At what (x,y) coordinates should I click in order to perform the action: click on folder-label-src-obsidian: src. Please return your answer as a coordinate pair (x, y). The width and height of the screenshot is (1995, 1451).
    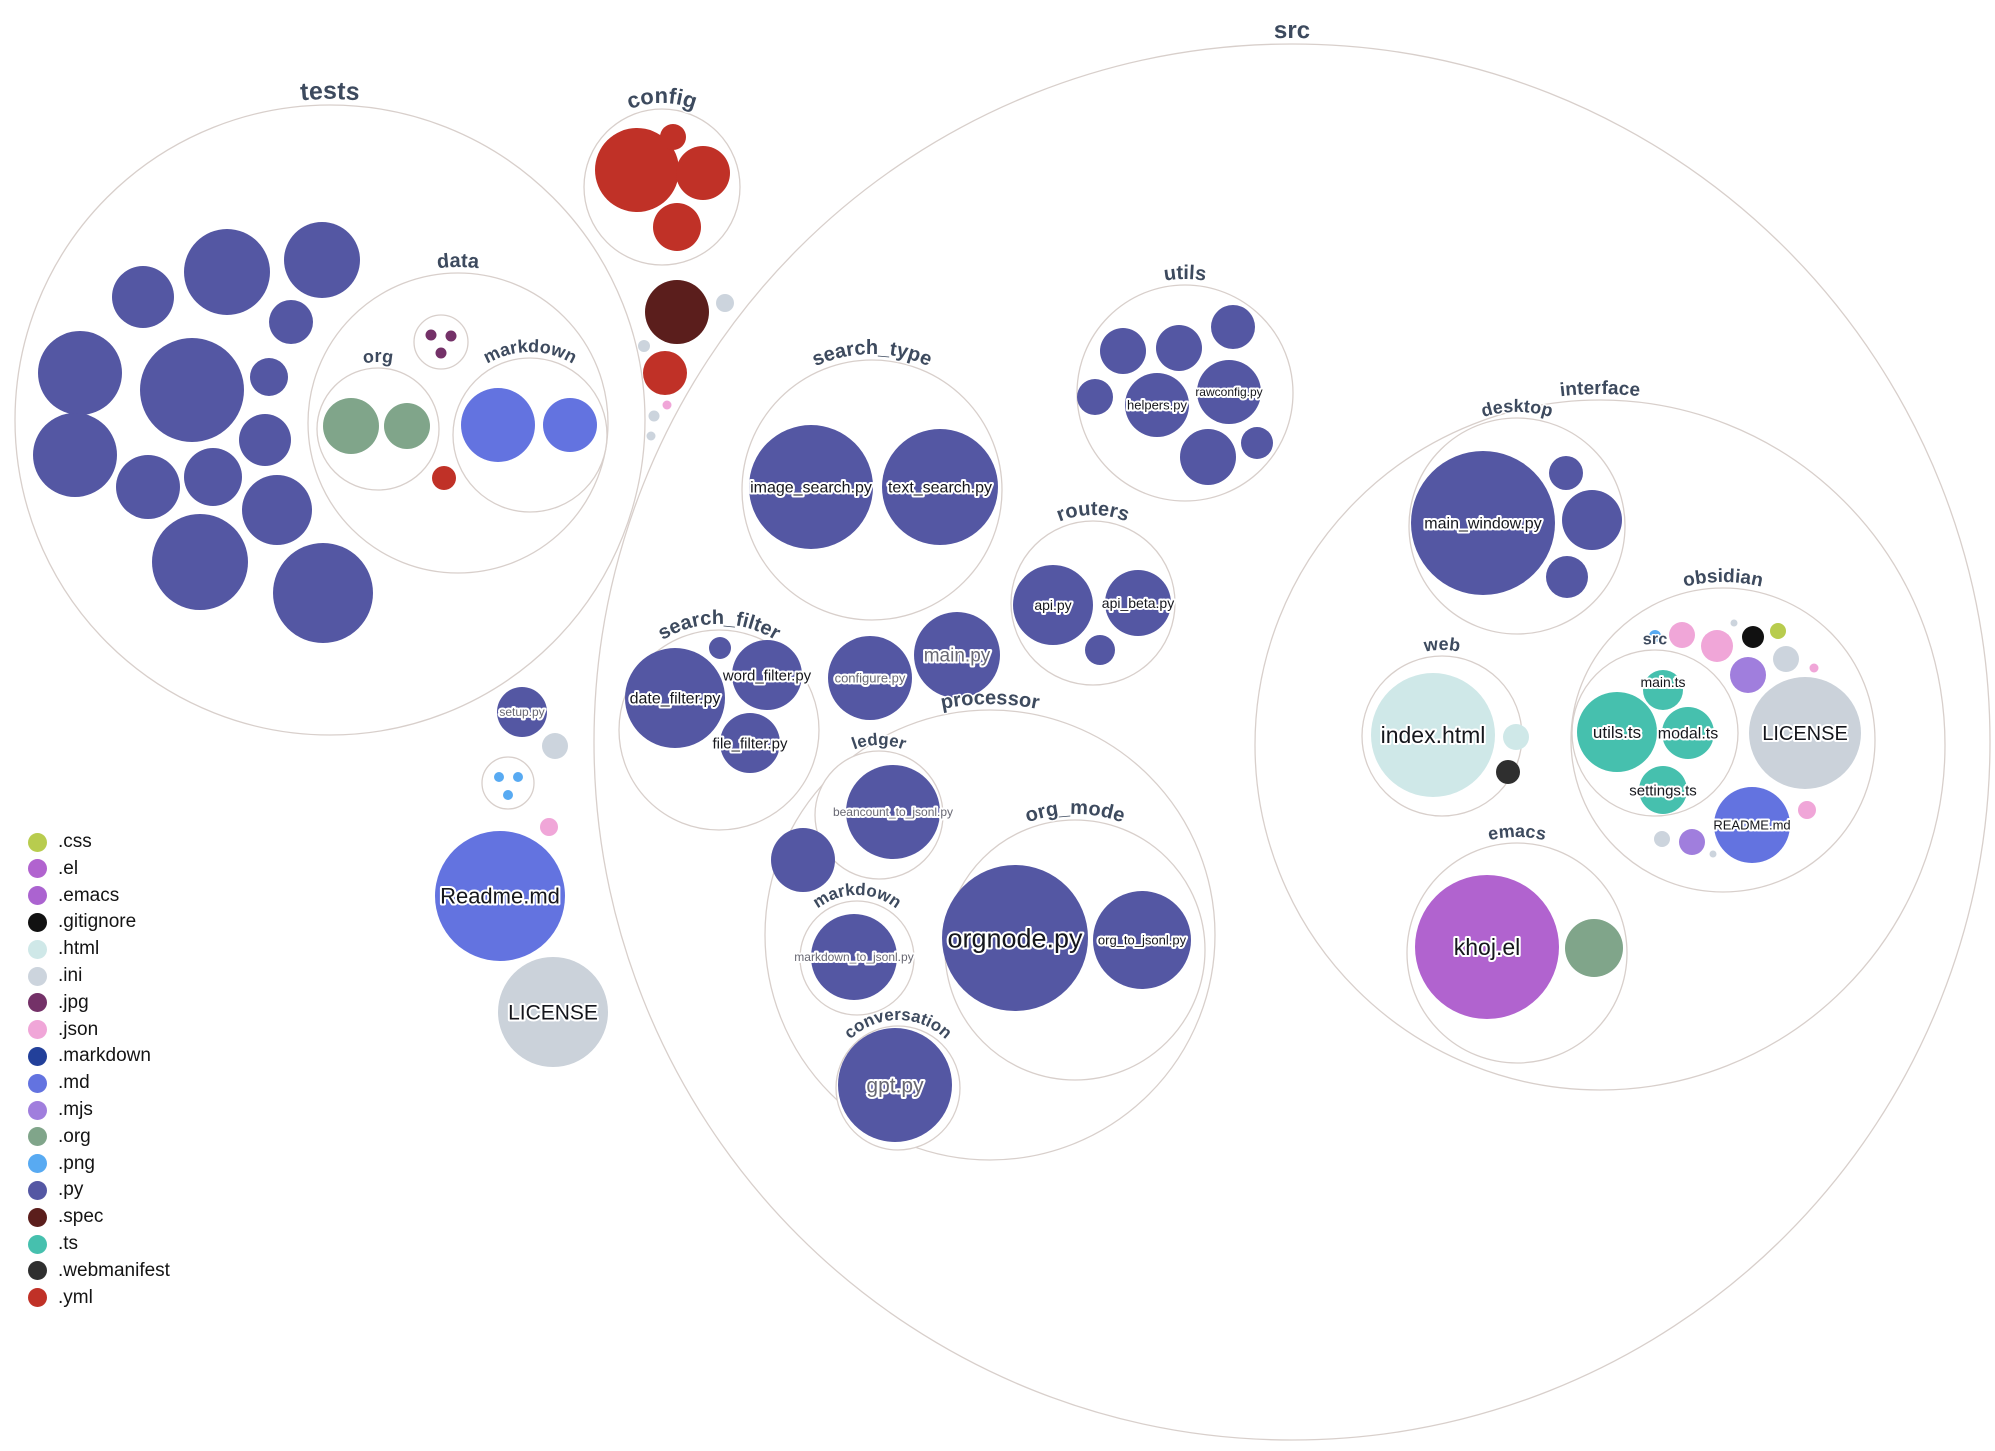
    Looking at the image, I should click on (1655, 640).